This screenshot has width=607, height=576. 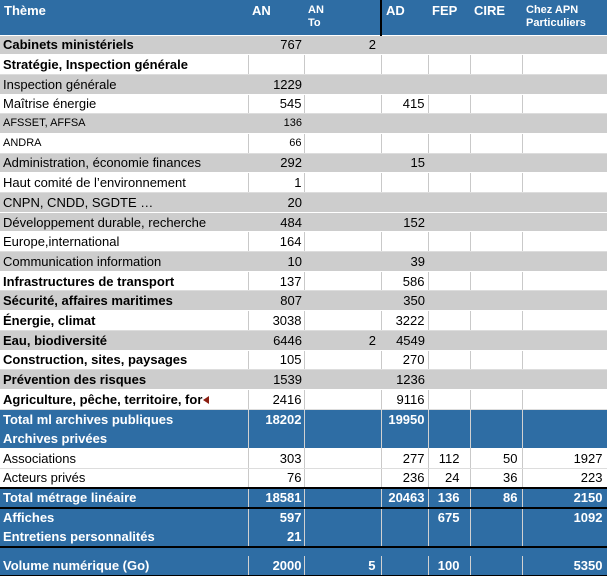 What do you see at coordinates (276, 261) in the screenshot?
I see `value-cell-an: 10` at bounding box center [276, 261].